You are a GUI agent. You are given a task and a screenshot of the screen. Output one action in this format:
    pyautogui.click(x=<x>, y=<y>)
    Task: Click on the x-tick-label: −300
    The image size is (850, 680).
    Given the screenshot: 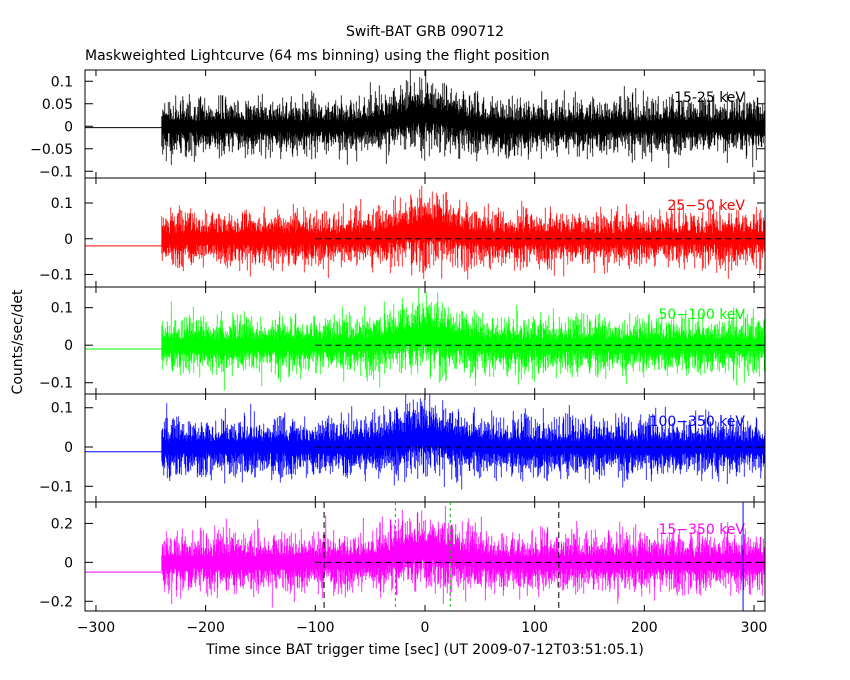 What is the action you would take?
    pyautogui.click(x=96, y=628)
    